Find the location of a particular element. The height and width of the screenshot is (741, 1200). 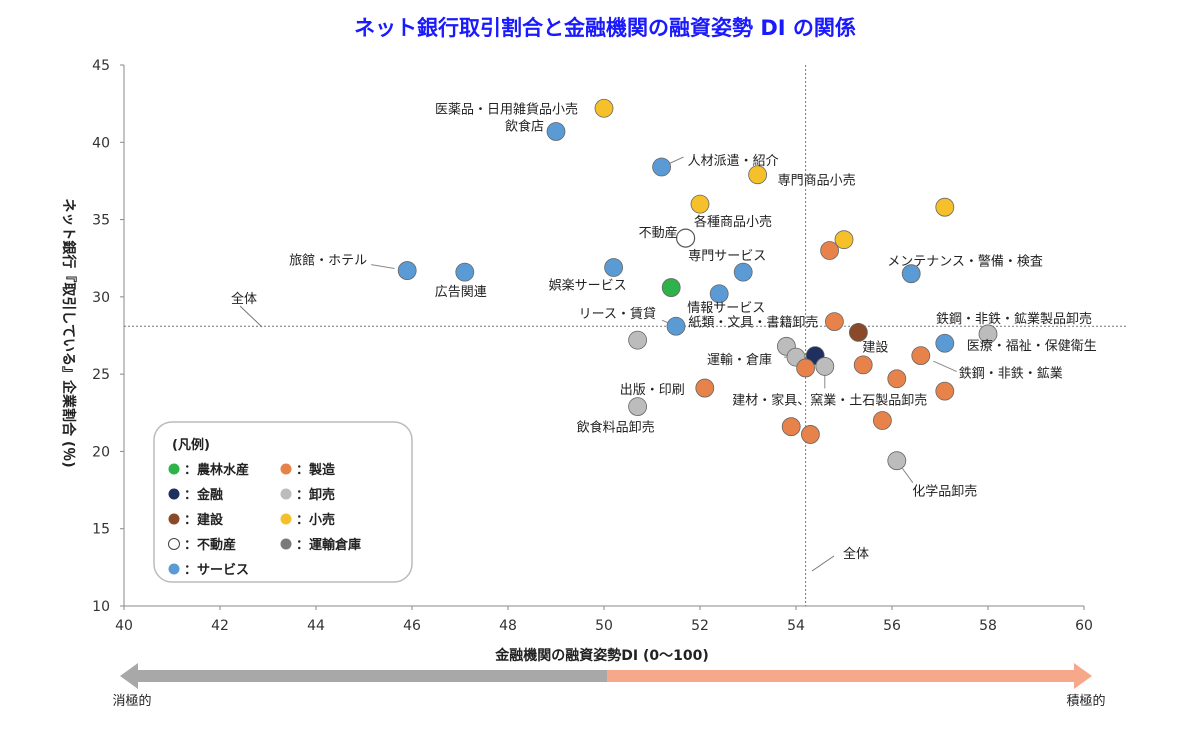

x-tick-label: 50 is located at coordinates (604, 626).